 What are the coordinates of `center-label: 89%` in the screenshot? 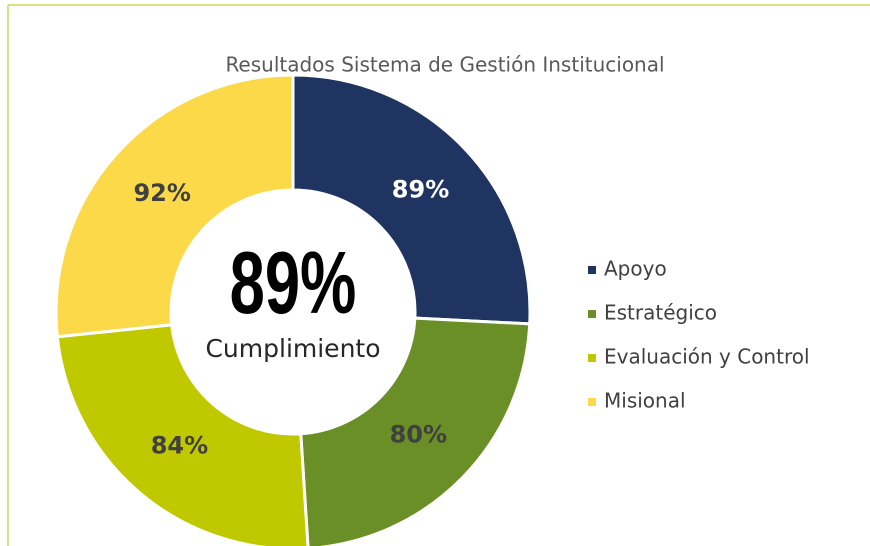 It's located at (293, 284).